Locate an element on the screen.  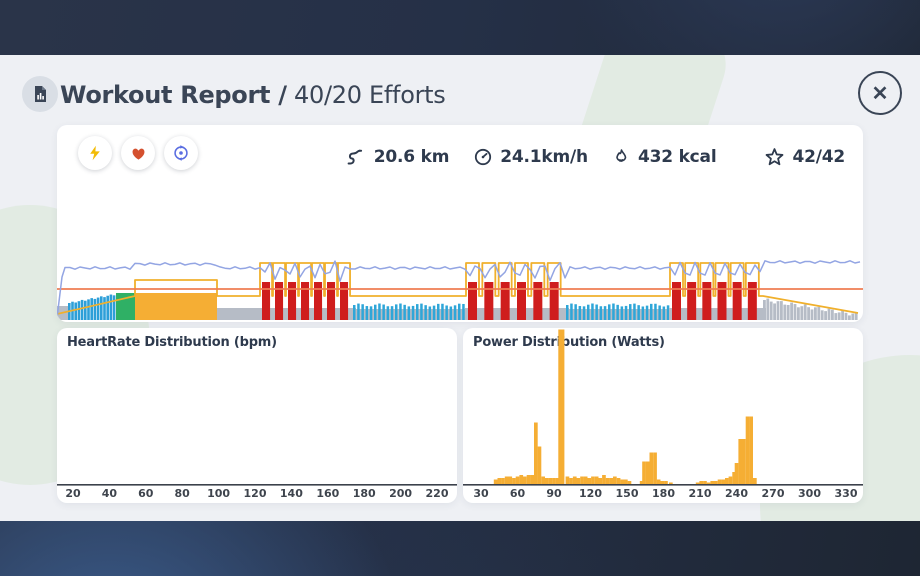
route-icon is located at coordinates (354, 157).